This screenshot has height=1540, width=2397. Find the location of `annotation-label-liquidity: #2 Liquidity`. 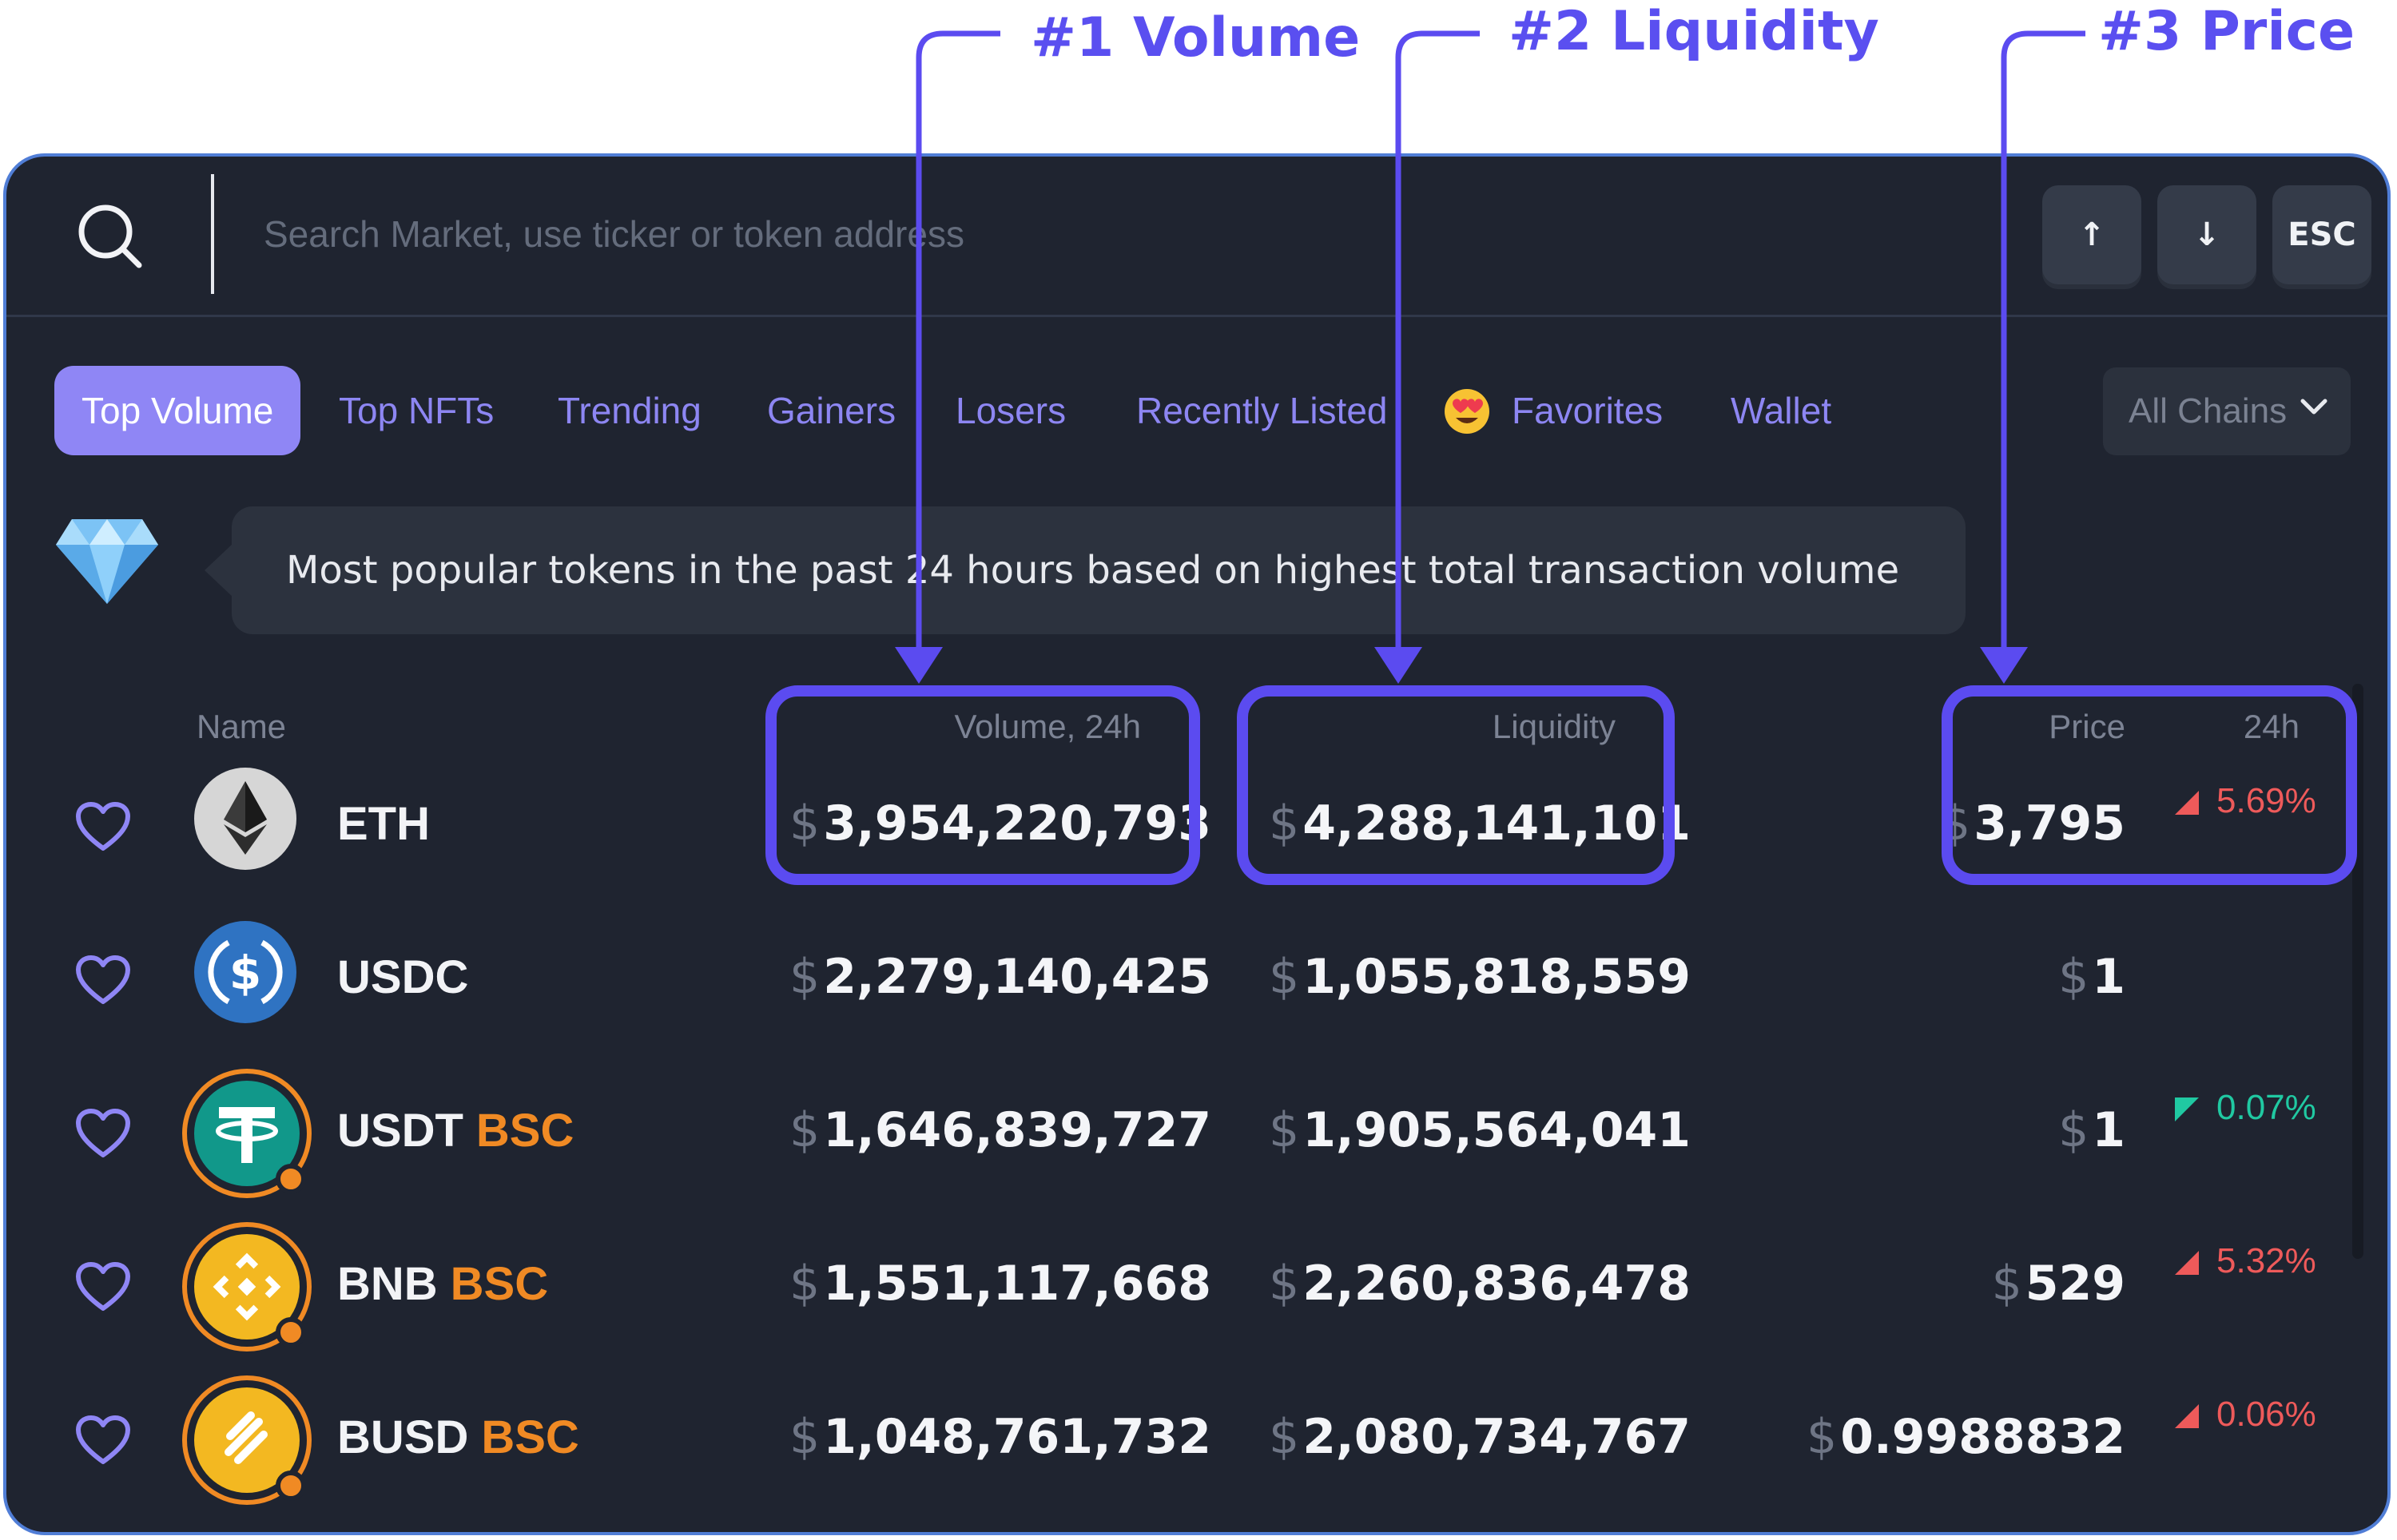

annotation-label-liquidity: #2 Liquidity is located at coordinates (1694, 32).